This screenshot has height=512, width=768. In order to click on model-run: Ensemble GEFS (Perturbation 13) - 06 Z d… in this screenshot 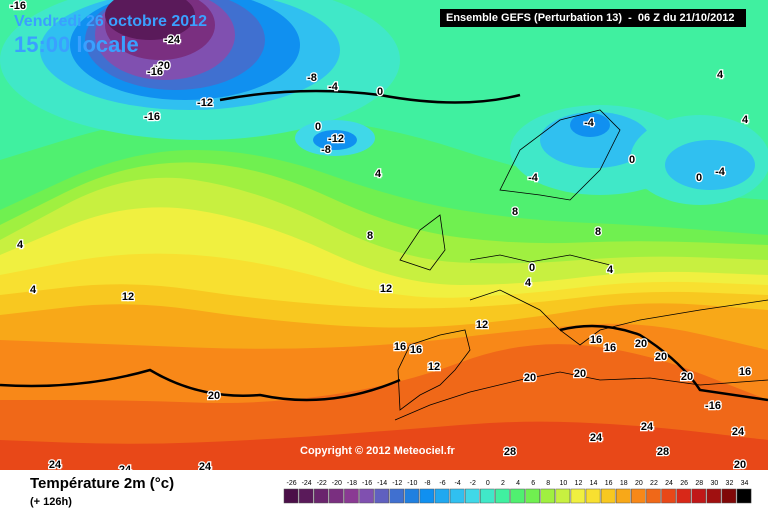, I will do `click(590, 18)`.